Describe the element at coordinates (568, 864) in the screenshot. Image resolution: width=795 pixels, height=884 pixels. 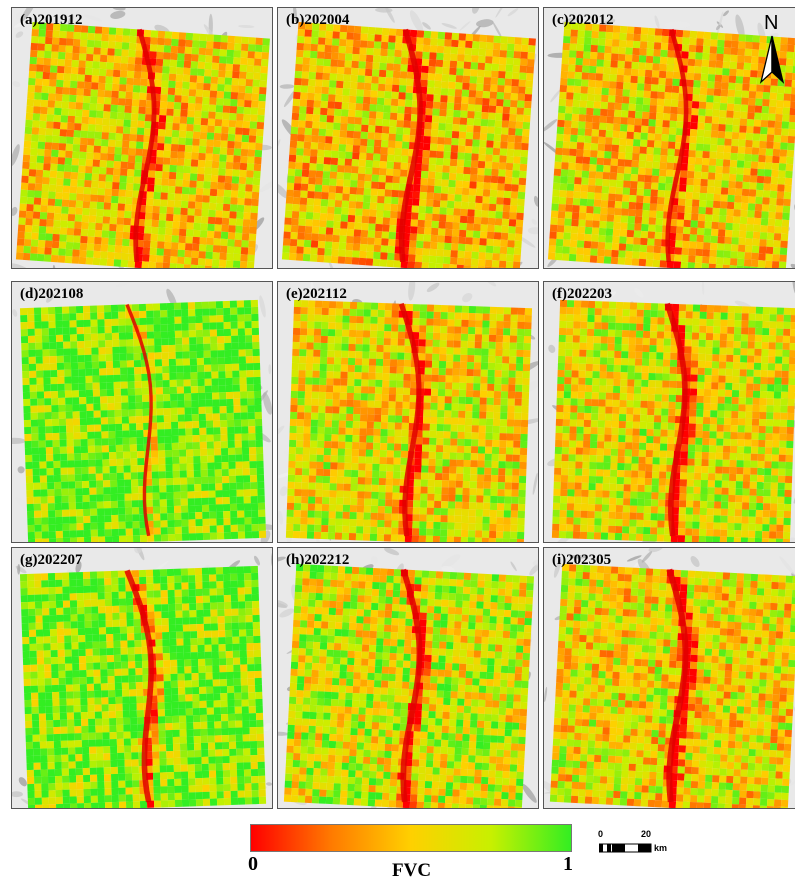
I see `legend-max-label: 1` at that location.